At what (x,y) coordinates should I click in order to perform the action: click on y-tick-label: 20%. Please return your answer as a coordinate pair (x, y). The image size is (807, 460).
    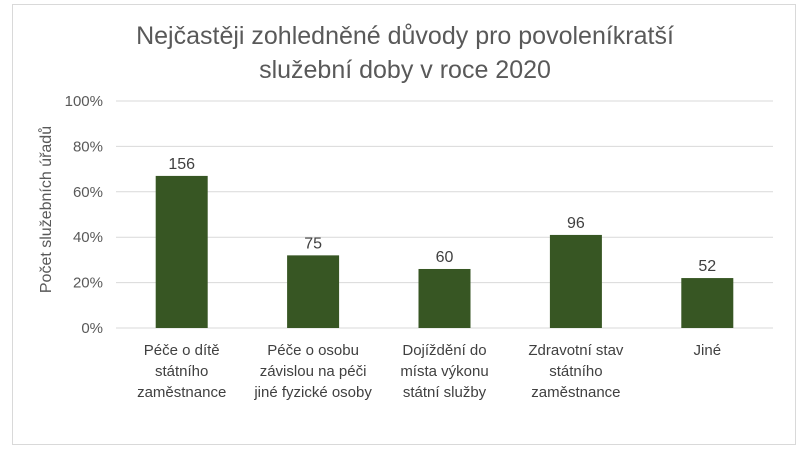
    Looking at the image, I should click on (88, 283).